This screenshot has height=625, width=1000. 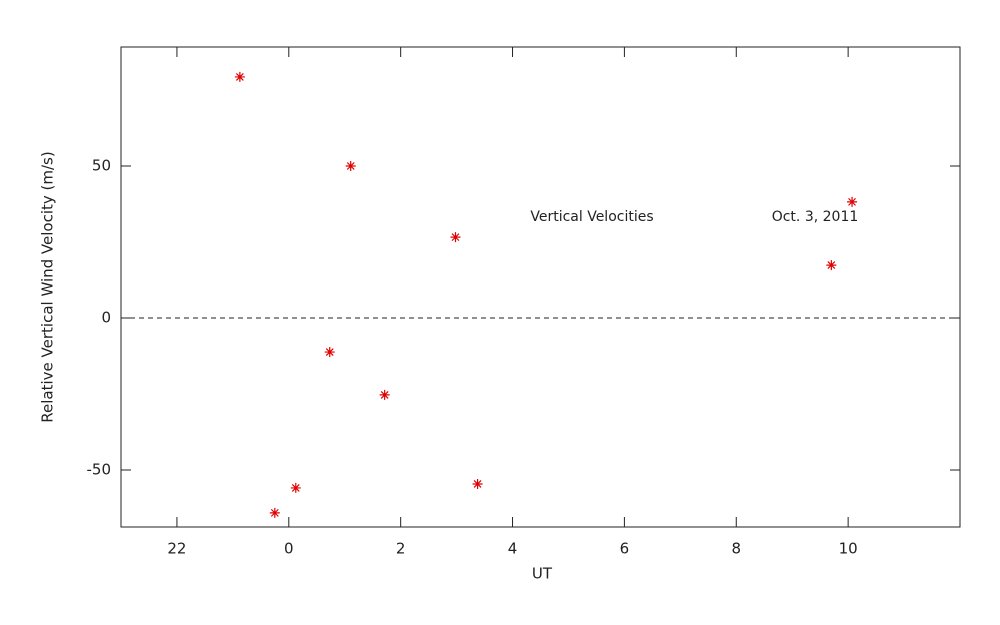 What do you see at coordinates (513, 549) in the screenshot?
I see `x-tick-label: 4` at bounding box center [513, 549].